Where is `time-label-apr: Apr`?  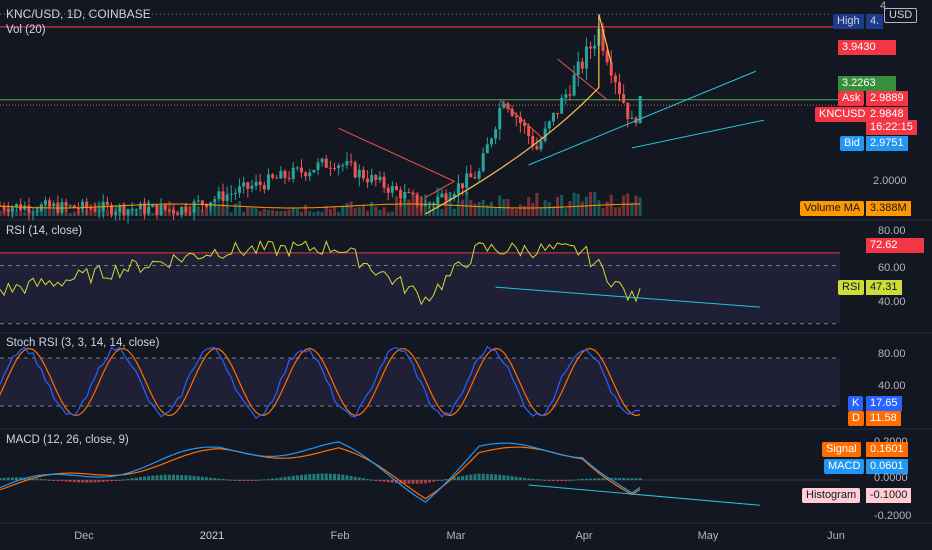
time-label-apr: Apr is located at coordinates (584, 536).